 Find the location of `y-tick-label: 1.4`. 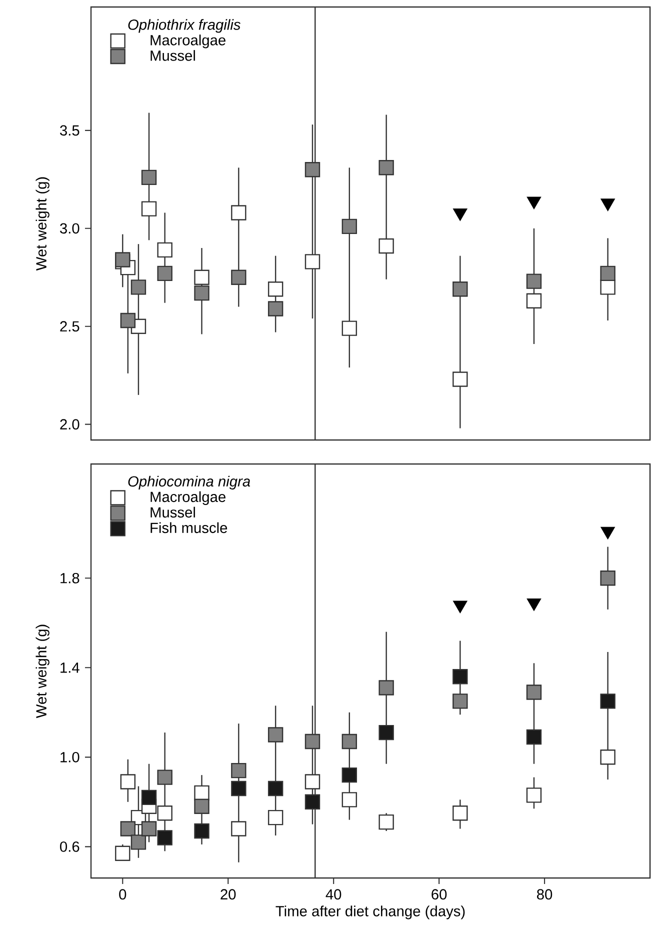

y-tick-label: 1.4 is located at coordinates (70, 667).